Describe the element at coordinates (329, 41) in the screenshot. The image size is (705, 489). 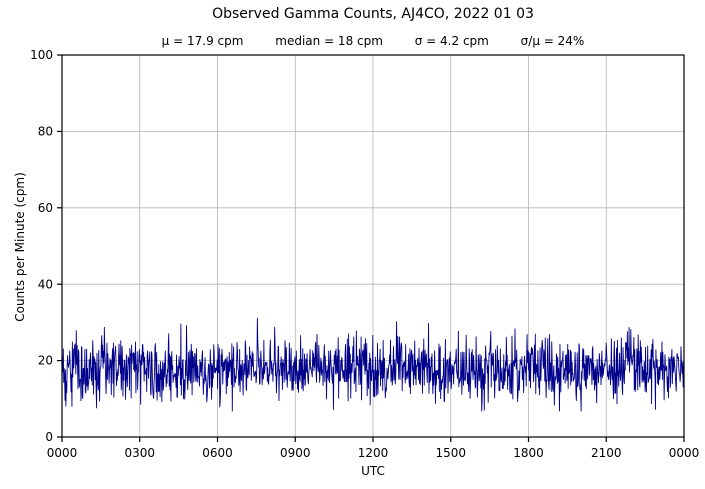
I see `stat-median: median = 18 cpm` at that location.